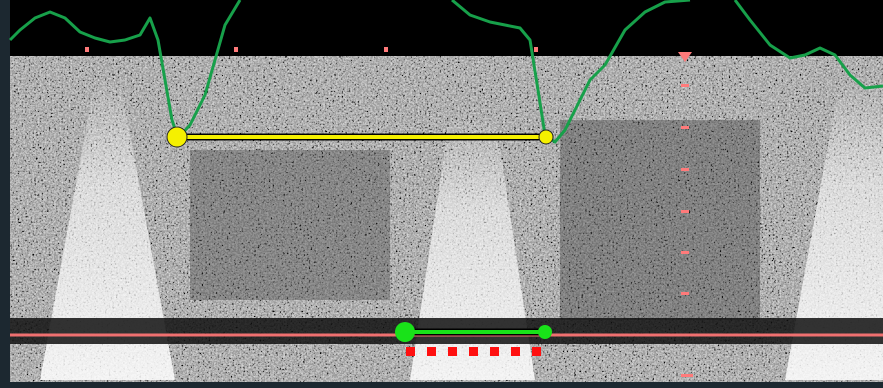  Describe the element at coordinates (545, 332) in the screenshot. I see `green-caliper-end-handle` at that location.